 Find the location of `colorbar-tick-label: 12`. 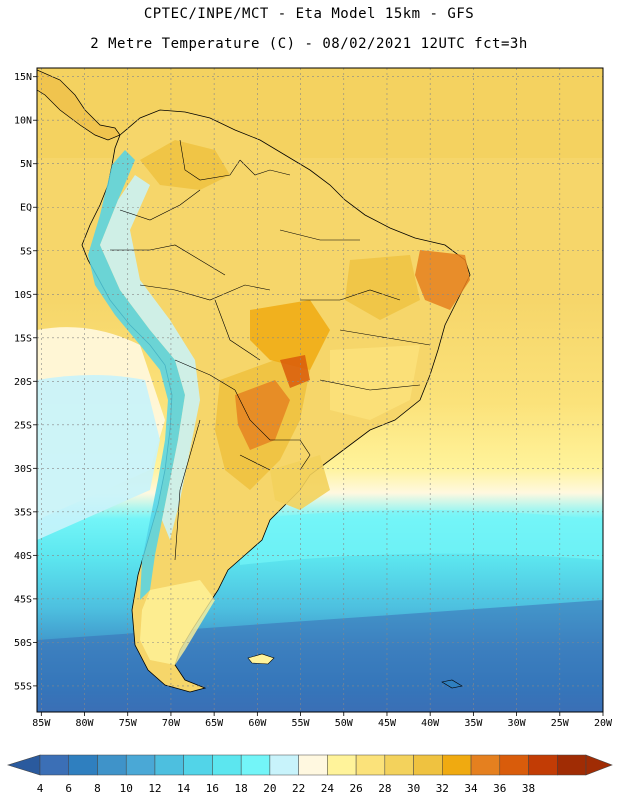

colorbar-tick-label: 12 is located at coordinates (154, 788).